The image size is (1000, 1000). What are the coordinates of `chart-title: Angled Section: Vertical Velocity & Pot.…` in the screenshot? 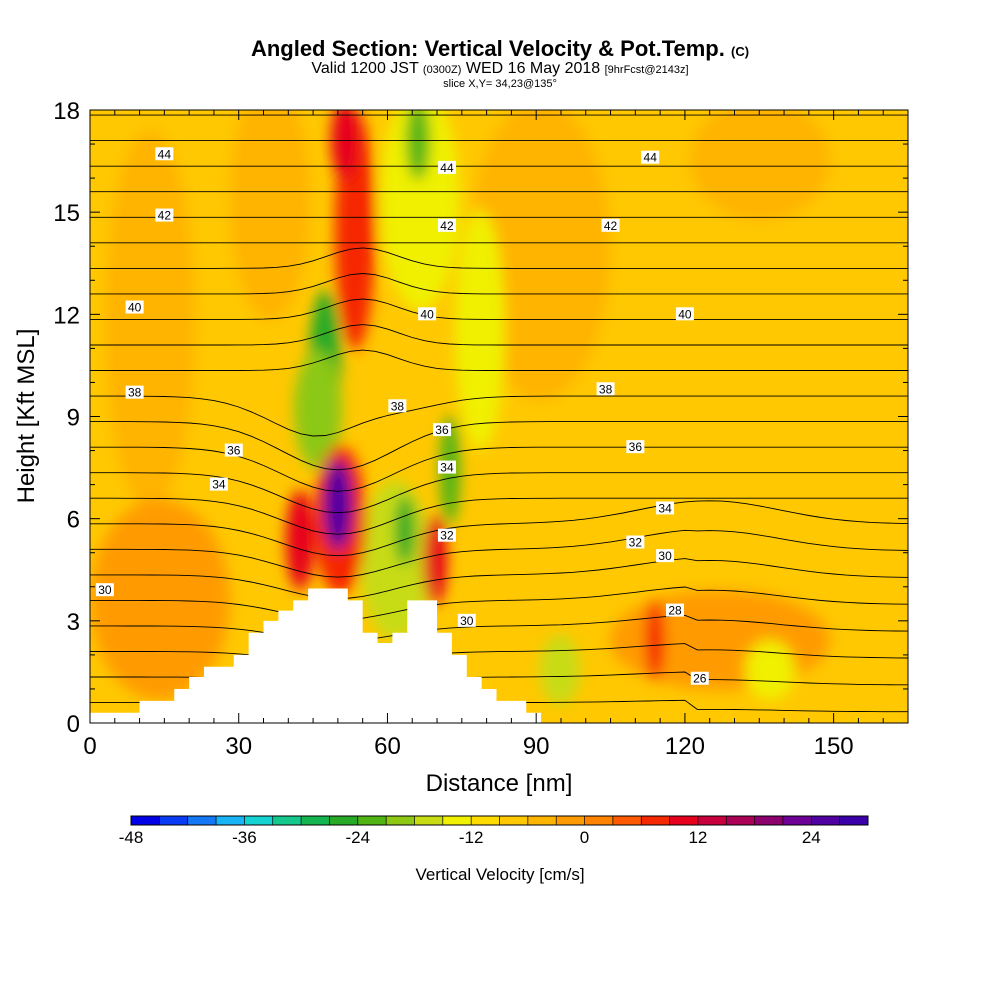 It's located at (500, 49).